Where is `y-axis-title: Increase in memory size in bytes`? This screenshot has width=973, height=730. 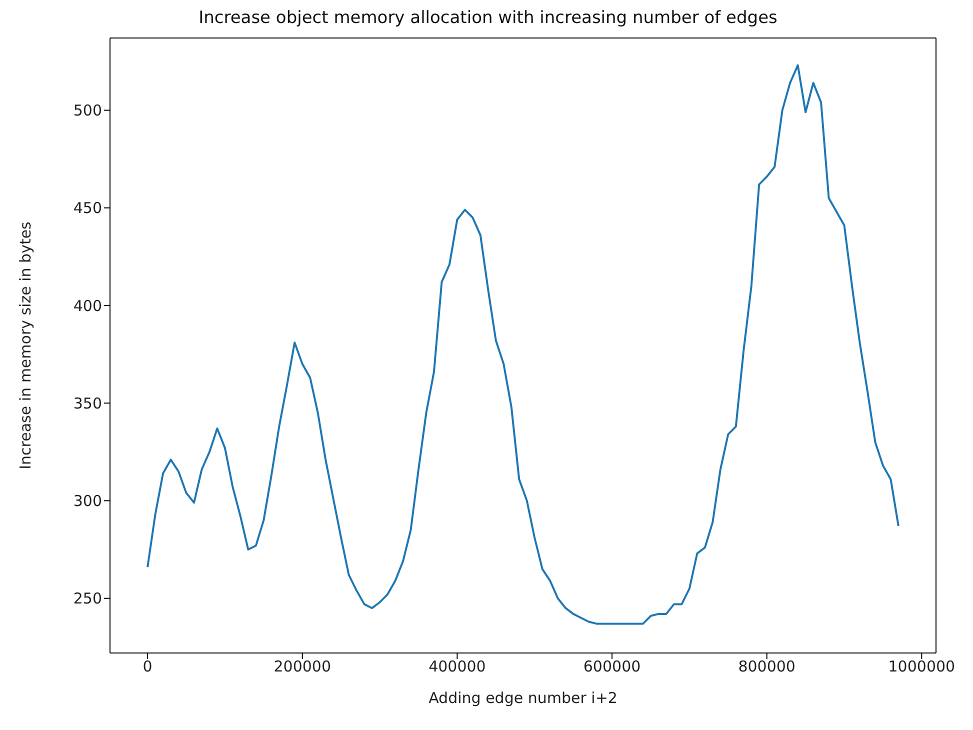
y-axis-title: Increase in memory size in bytes is located at coordinates (25, 345).